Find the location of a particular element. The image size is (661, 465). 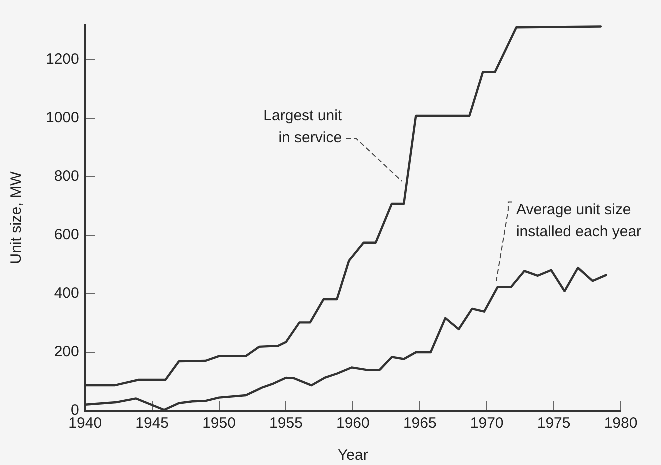

y-axis-title: Unit size, MW is located at coordinates (17, 217).